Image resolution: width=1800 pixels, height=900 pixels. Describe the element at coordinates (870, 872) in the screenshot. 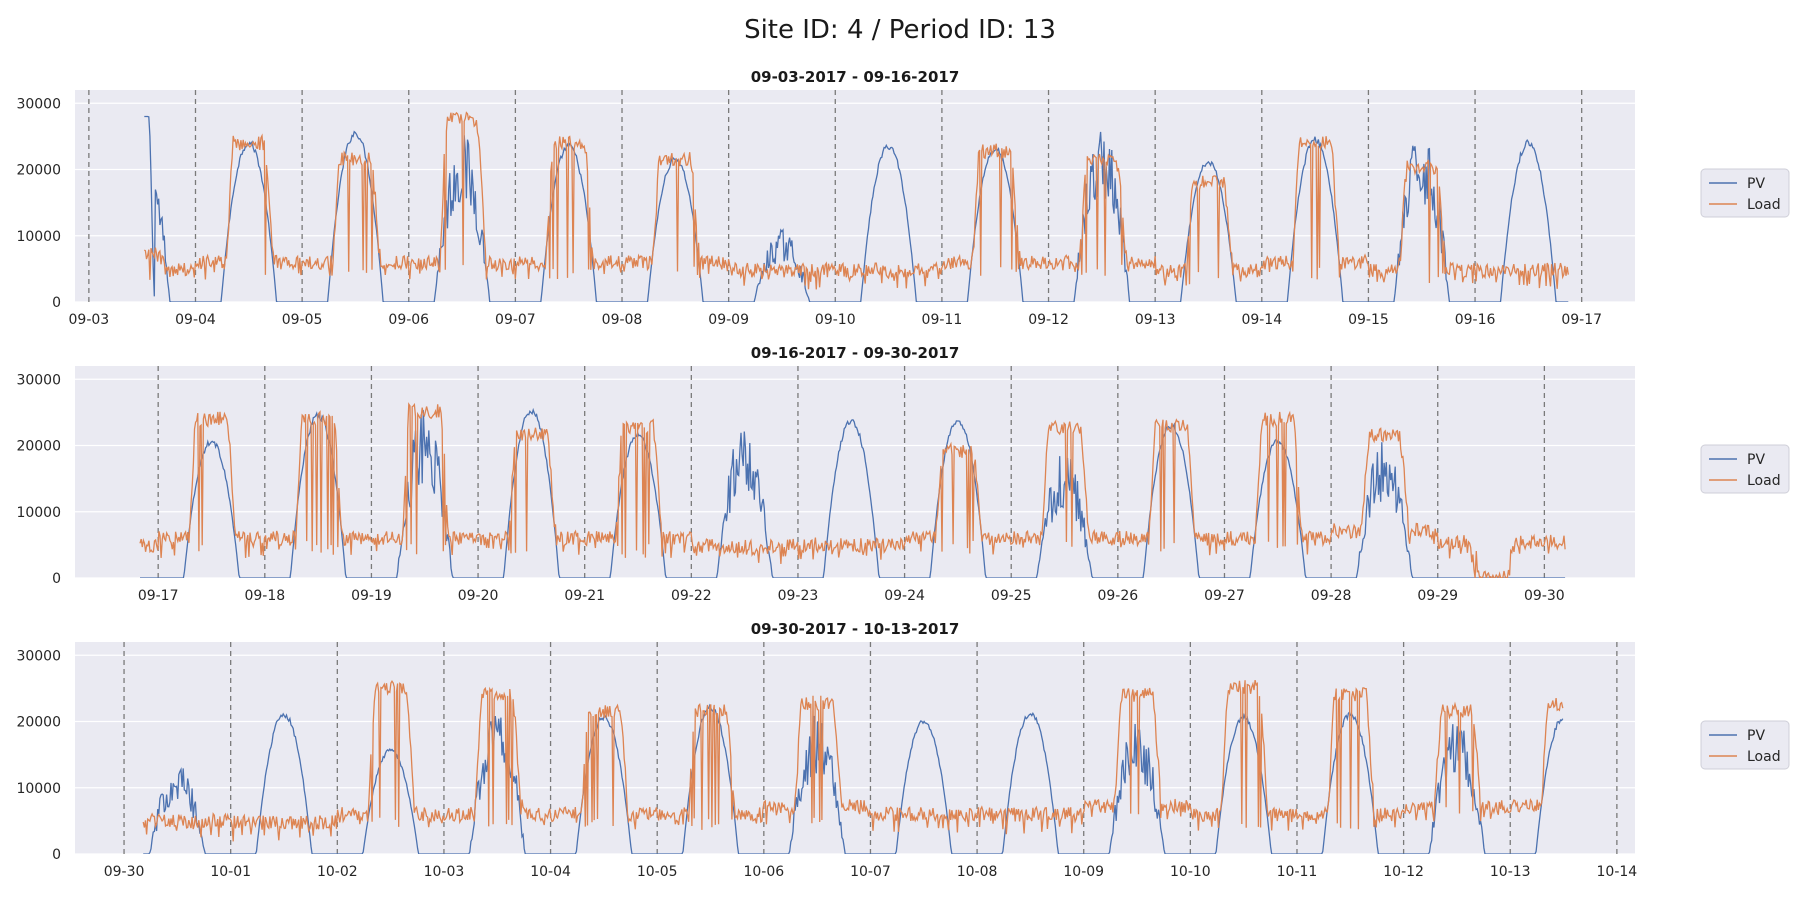

I see `panel-3-x-tick-label: 10-07` at that location.